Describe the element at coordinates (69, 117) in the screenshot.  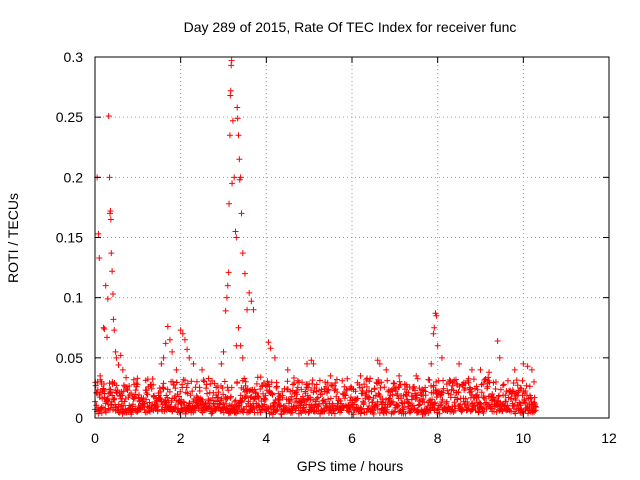
I see `y-tick-label: 0.25` at that location.